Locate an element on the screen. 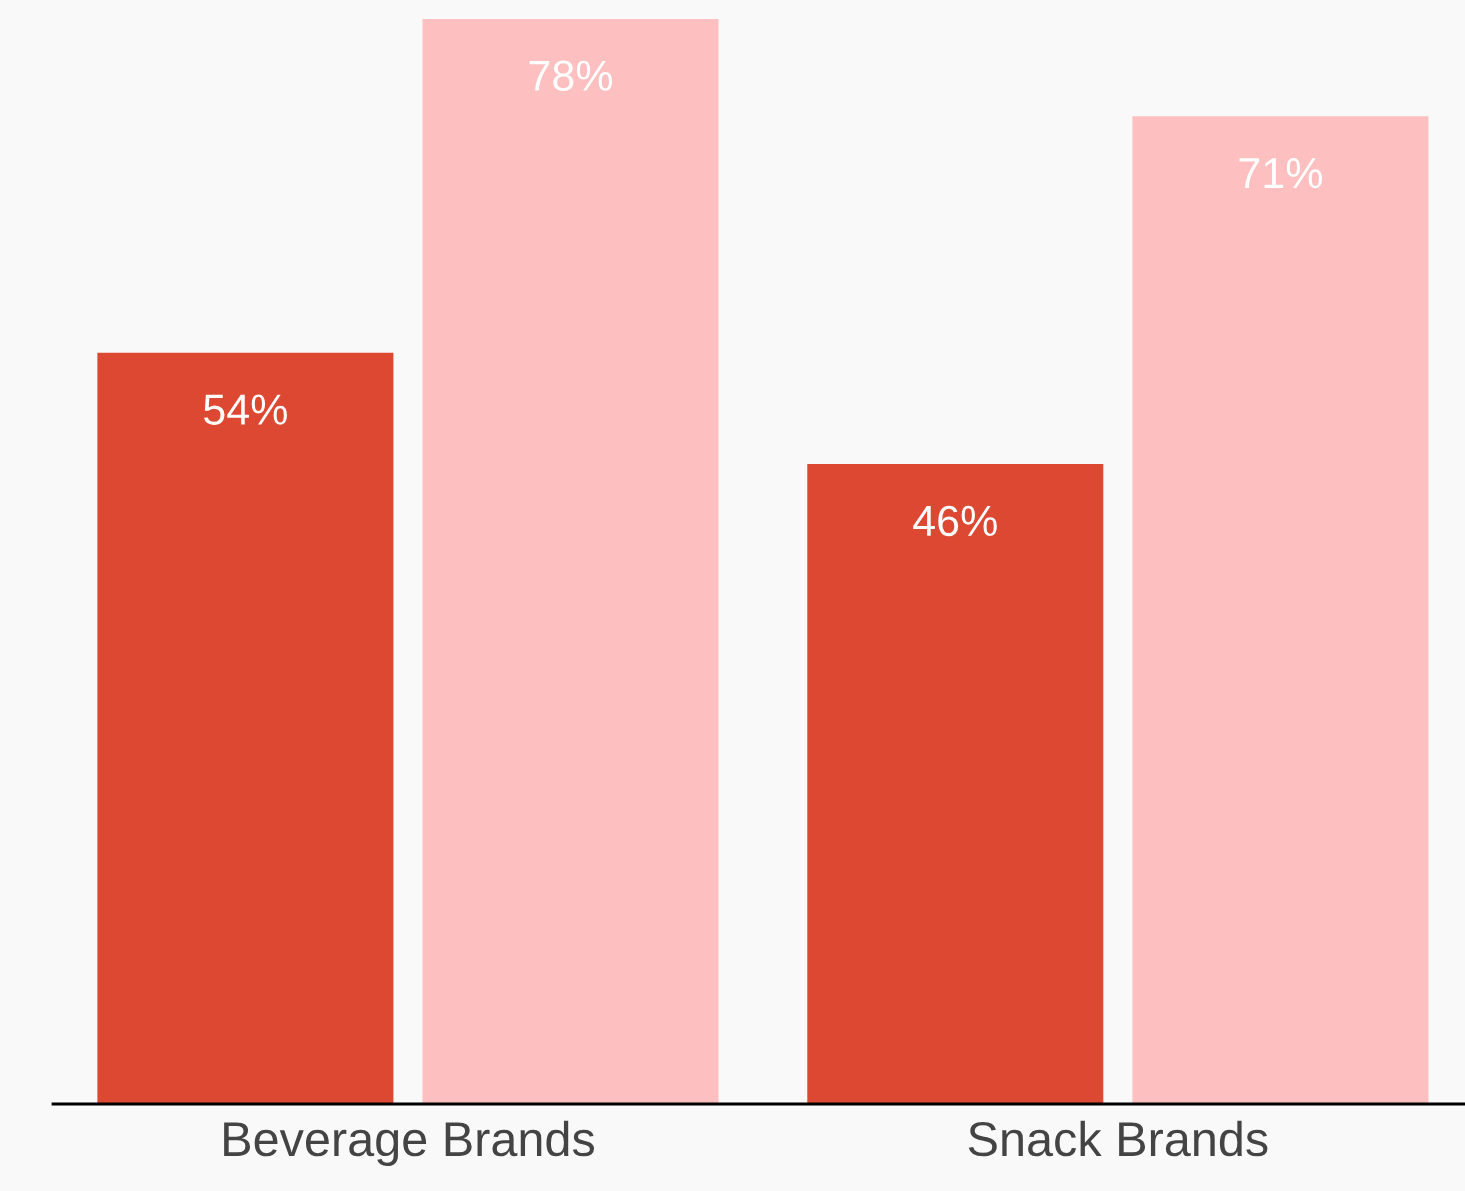  data-label: 78% is located at coordinates (571, 76).